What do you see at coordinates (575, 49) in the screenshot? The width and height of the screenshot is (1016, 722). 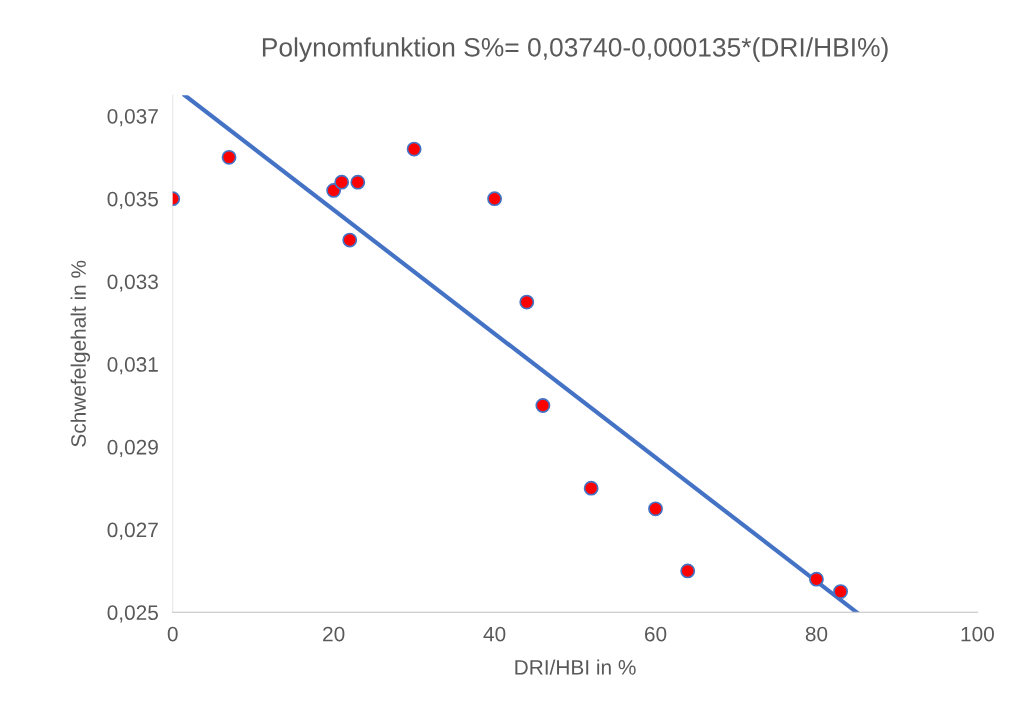 I see `chart-title: Polynomfunktion S%= 0,03740-0,000135*(DRI/HBI%)` at bounding box center [575, 49].